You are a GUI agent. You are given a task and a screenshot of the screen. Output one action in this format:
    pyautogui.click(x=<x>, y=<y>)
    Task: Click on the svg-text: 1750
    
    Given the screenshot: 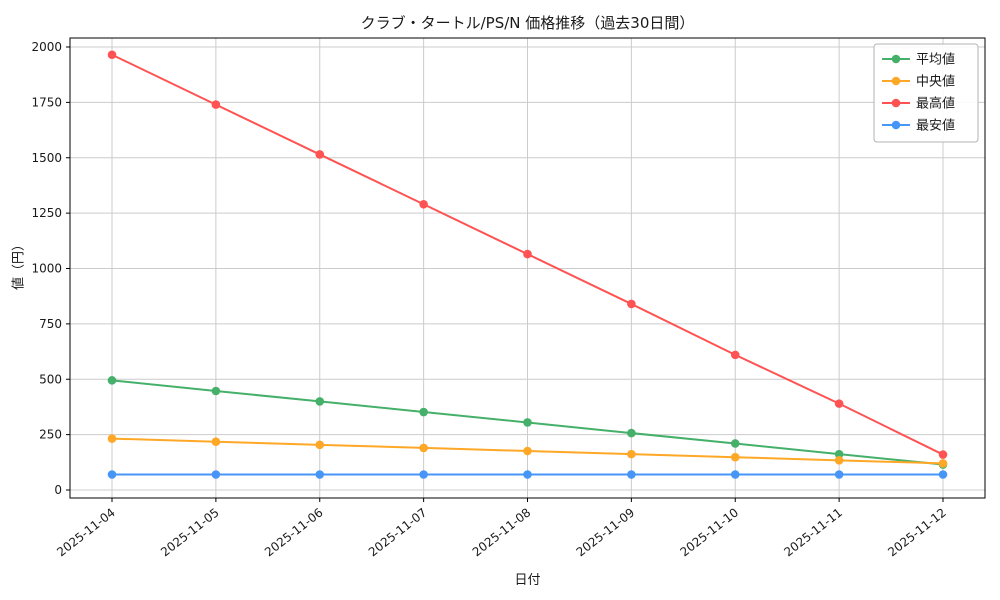 What is the action you would take?
    pyautogui.click(x=46, y=102)
    